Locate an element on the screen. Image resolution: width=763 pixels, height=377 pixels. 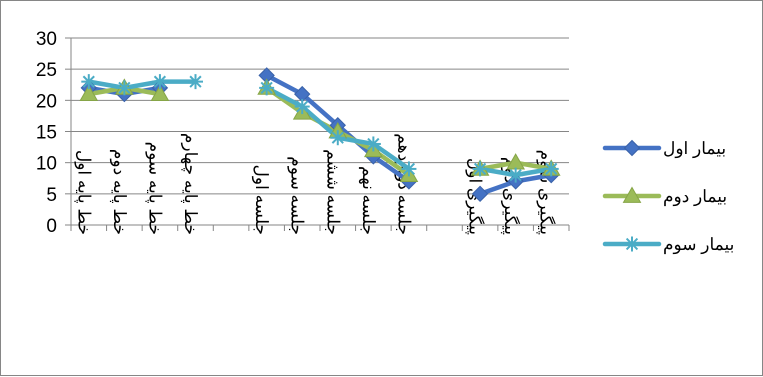
legend-label: بیمار سوم is located at coordinates (698, 245).